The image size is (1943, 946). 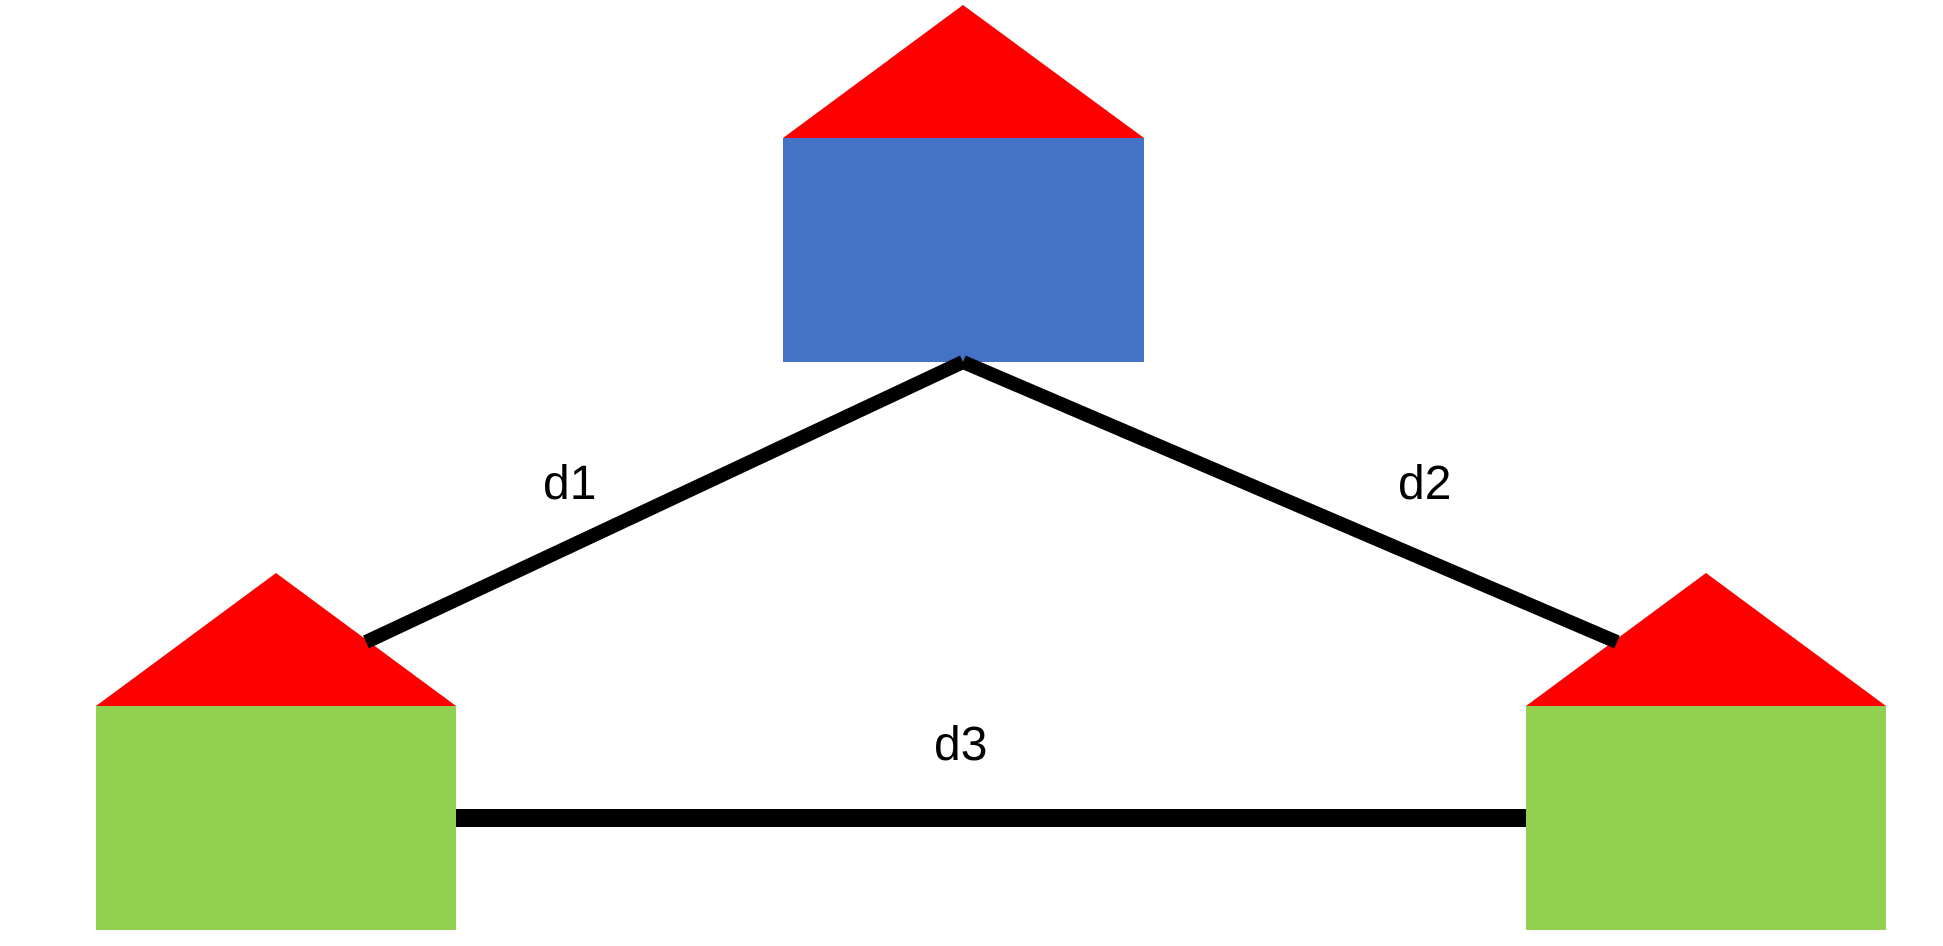 What do you see at coordinates (1290, 502) in the screenshot?
I see `connector-d2` at bounding box center [1290, 502].